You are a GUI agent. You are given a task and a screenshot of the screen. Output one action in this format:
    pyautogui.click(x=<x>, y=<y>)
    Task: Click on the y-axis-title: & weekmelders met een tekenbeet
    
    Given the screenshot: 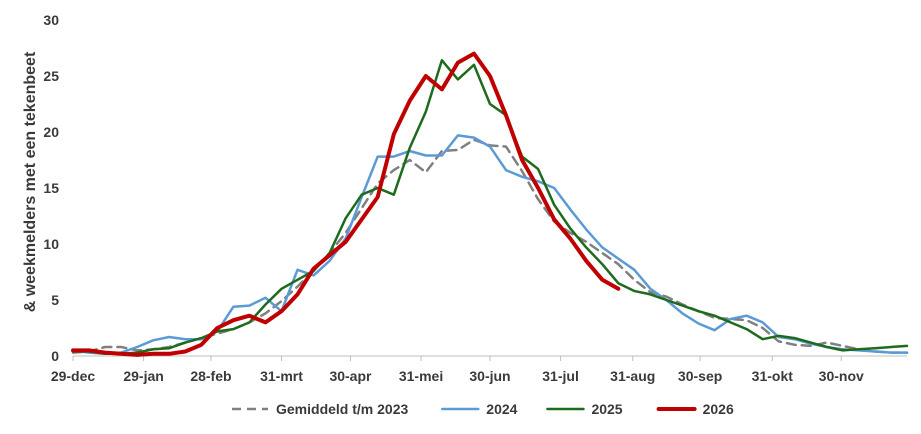 What is the action you would take?
    pyautogui.click(x=30, y=181)
    